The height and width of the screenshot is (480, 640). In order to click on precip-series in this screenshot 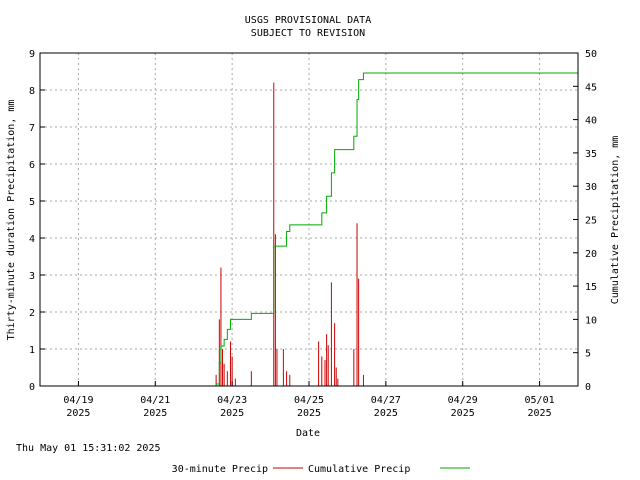, I will do `click(289, 234)`.